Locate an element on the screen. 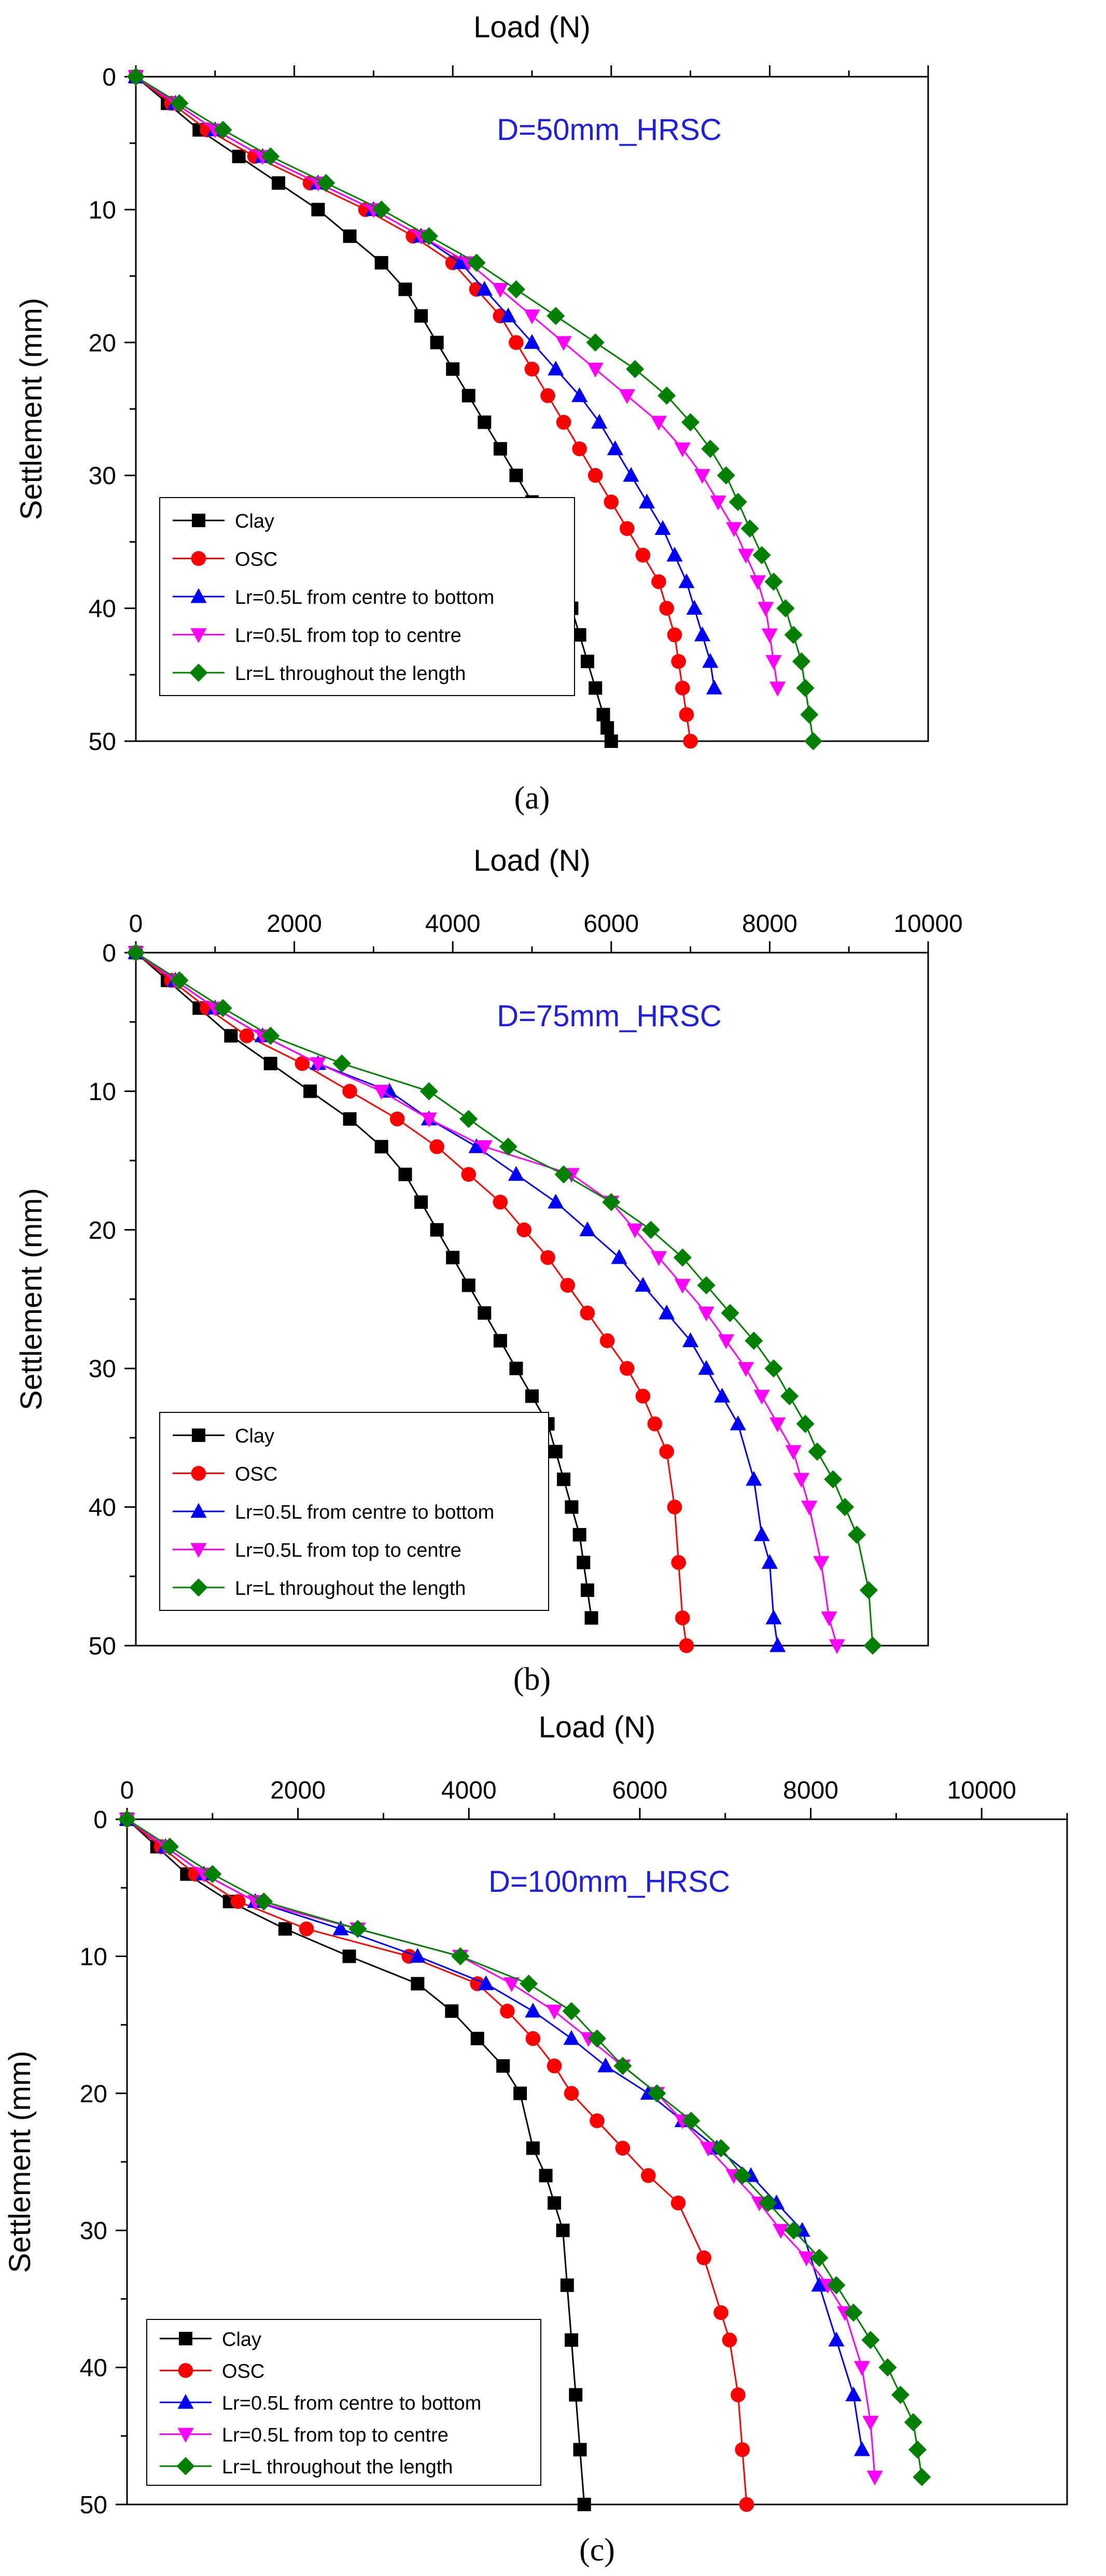 Image resolution: width=1106 pixels, height=2576 pixels. legend-item: OSC is located at coordinates (225, 1474).